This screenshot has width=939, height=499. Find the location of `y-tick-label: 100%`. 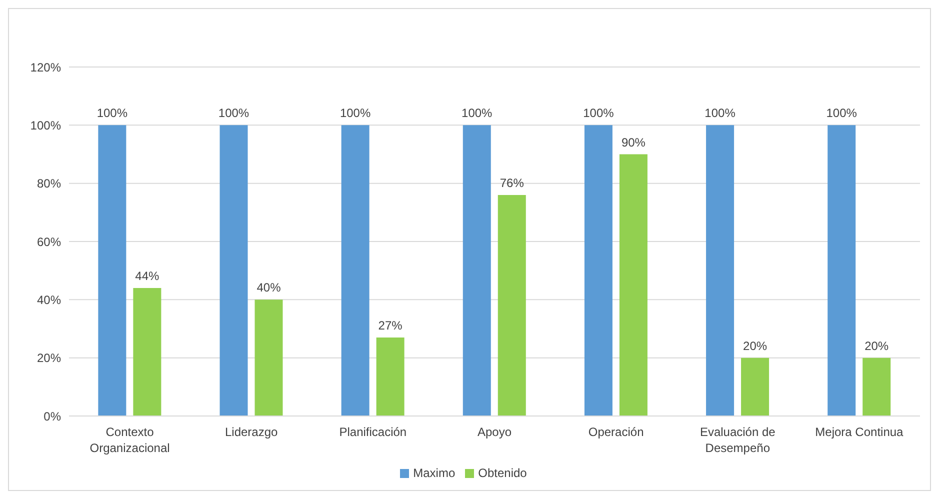

y-tick-label: 100% is located at coordinates (46, 125).